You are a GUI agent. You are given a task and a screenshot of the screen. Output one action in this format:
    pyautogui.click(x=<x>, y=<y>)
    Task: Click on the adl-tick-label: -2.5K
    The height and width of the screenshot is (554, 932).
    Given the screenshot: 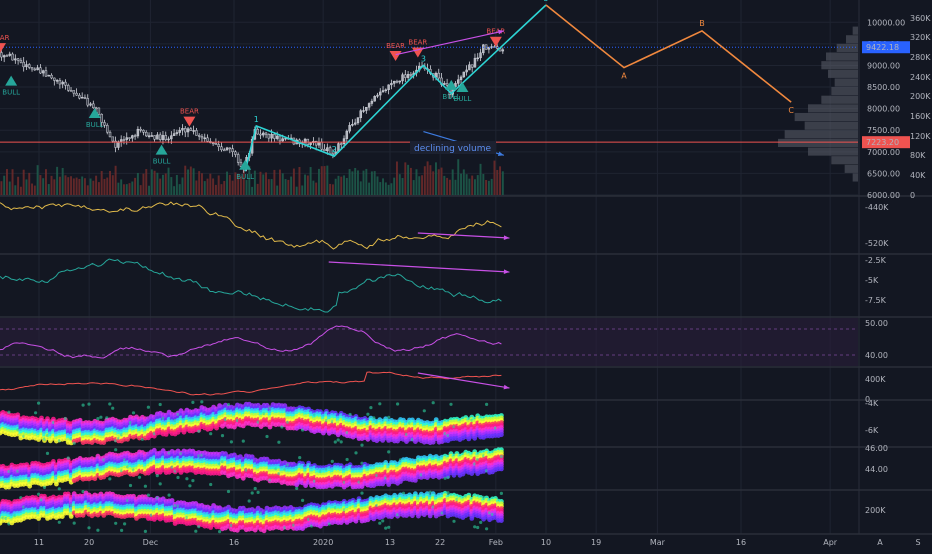 What is the action you would take?
    pyautogui.click(x=876, y=260)
    